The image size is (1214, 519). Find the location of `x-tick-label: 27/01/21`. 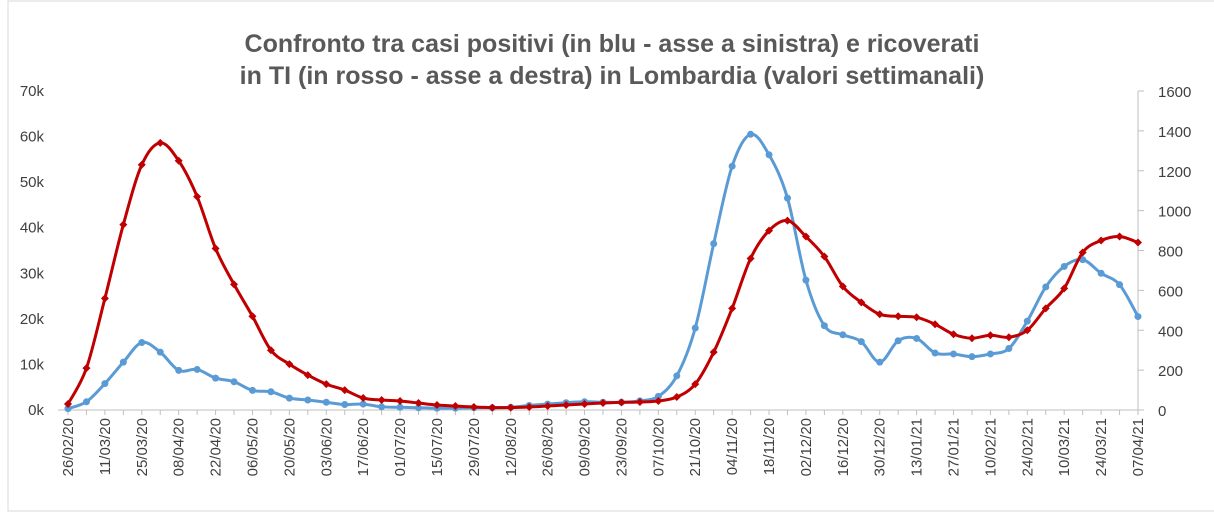

x-tick-label: 27/01/21 is located at coordinates (954, 447).